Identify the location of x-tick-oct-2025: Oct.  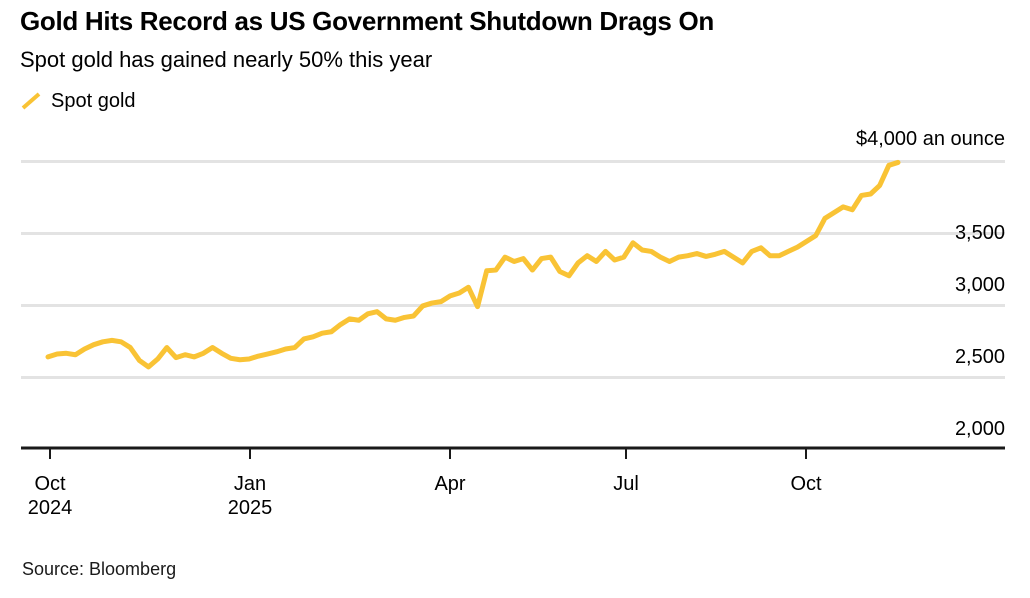
(805, 484).